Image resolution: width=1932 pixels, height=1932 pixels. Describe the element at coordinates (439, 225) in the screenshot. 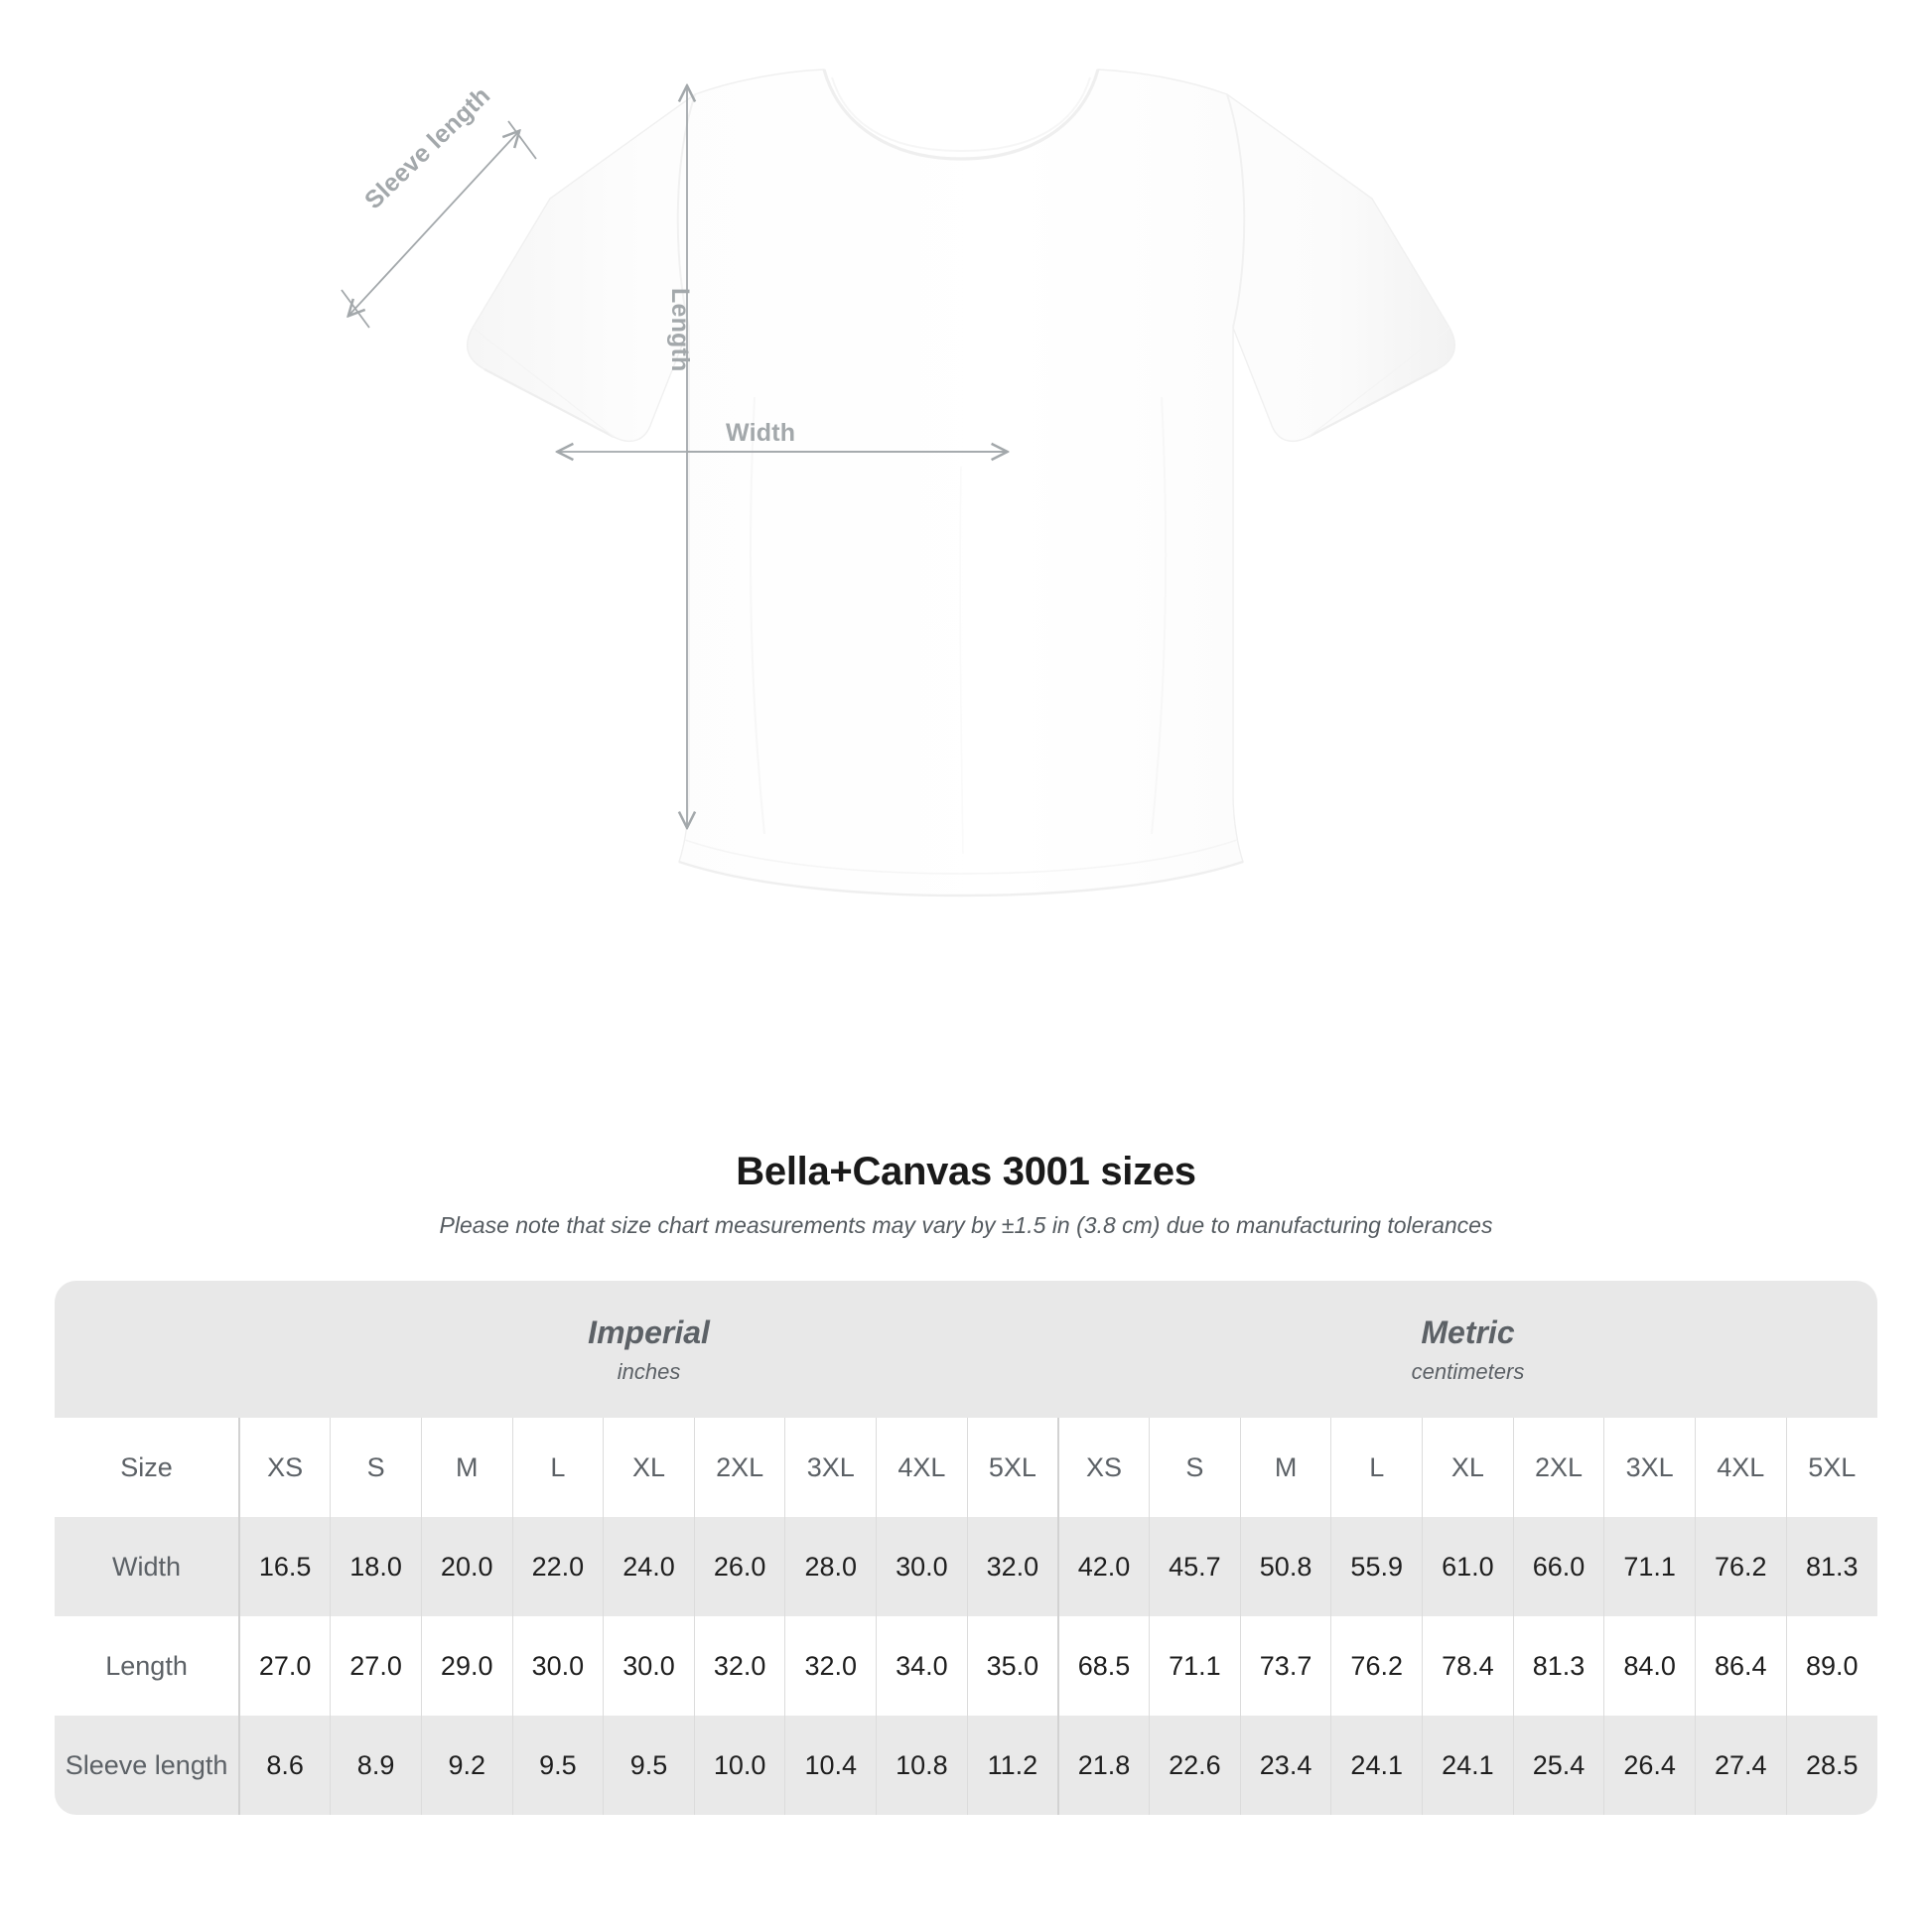

I see `sleeve-dimension-line` at that location.